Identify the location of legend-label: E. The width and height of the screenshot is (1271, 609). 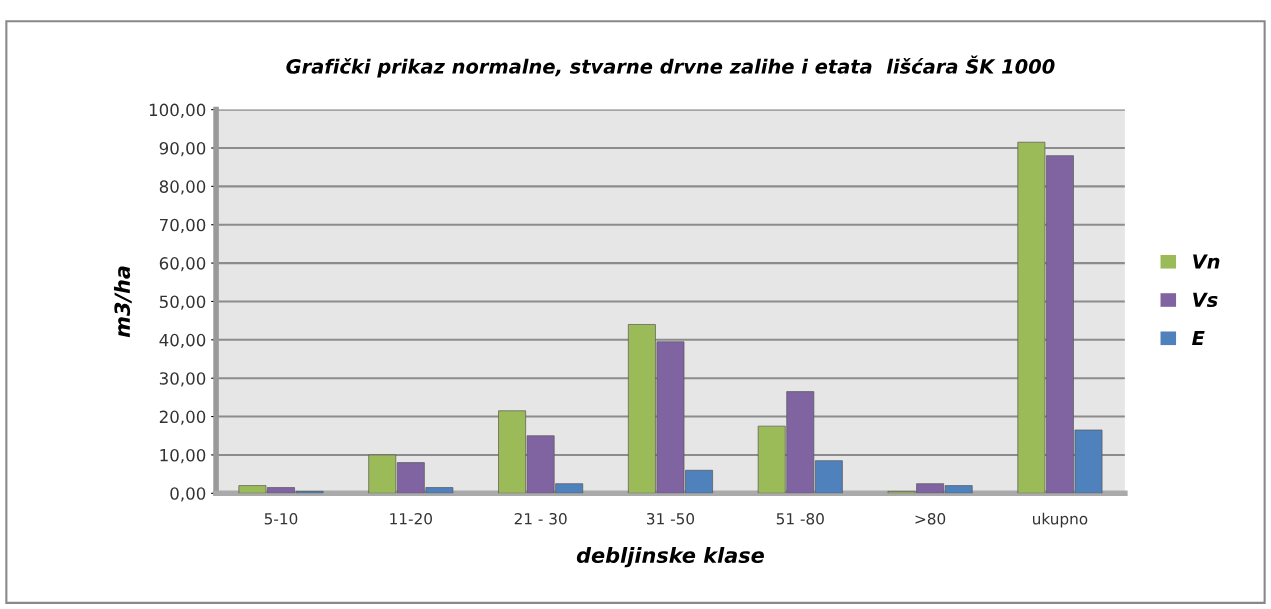
(1198, 338).